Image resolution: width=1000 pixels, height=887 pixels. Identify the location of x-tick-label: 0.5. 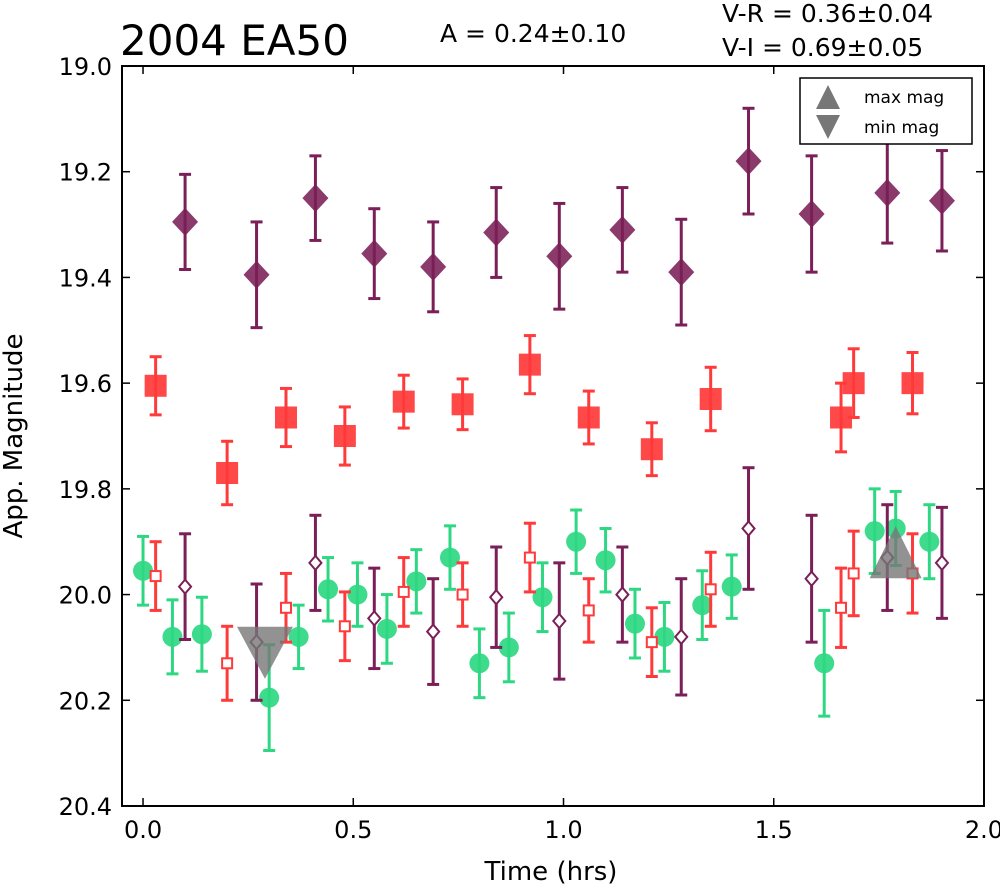
(353, 830).